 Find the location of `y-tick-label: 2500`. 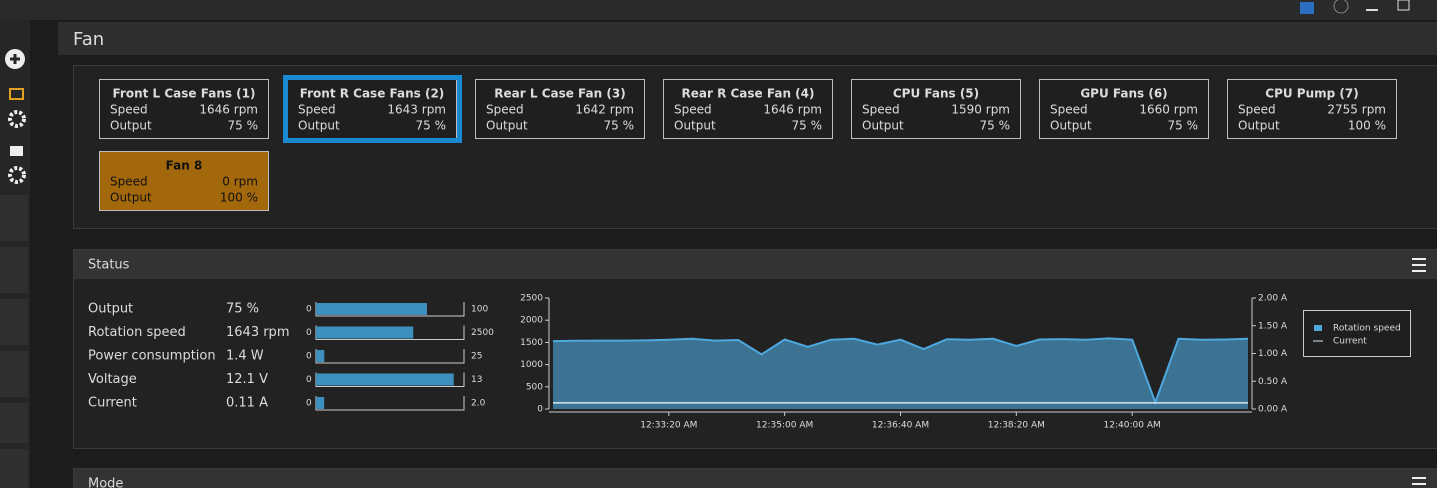

y-tick-label: 2500 is located at coordinates (531, 299).